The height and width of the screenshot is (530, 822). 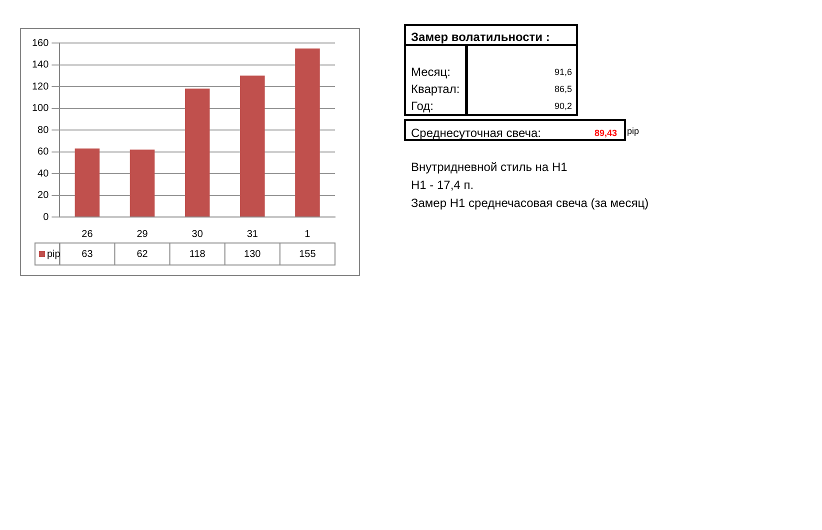 I want to click on text: Замер H1 среднечасовая свеча (за месяц), so click(x=530, y=203).